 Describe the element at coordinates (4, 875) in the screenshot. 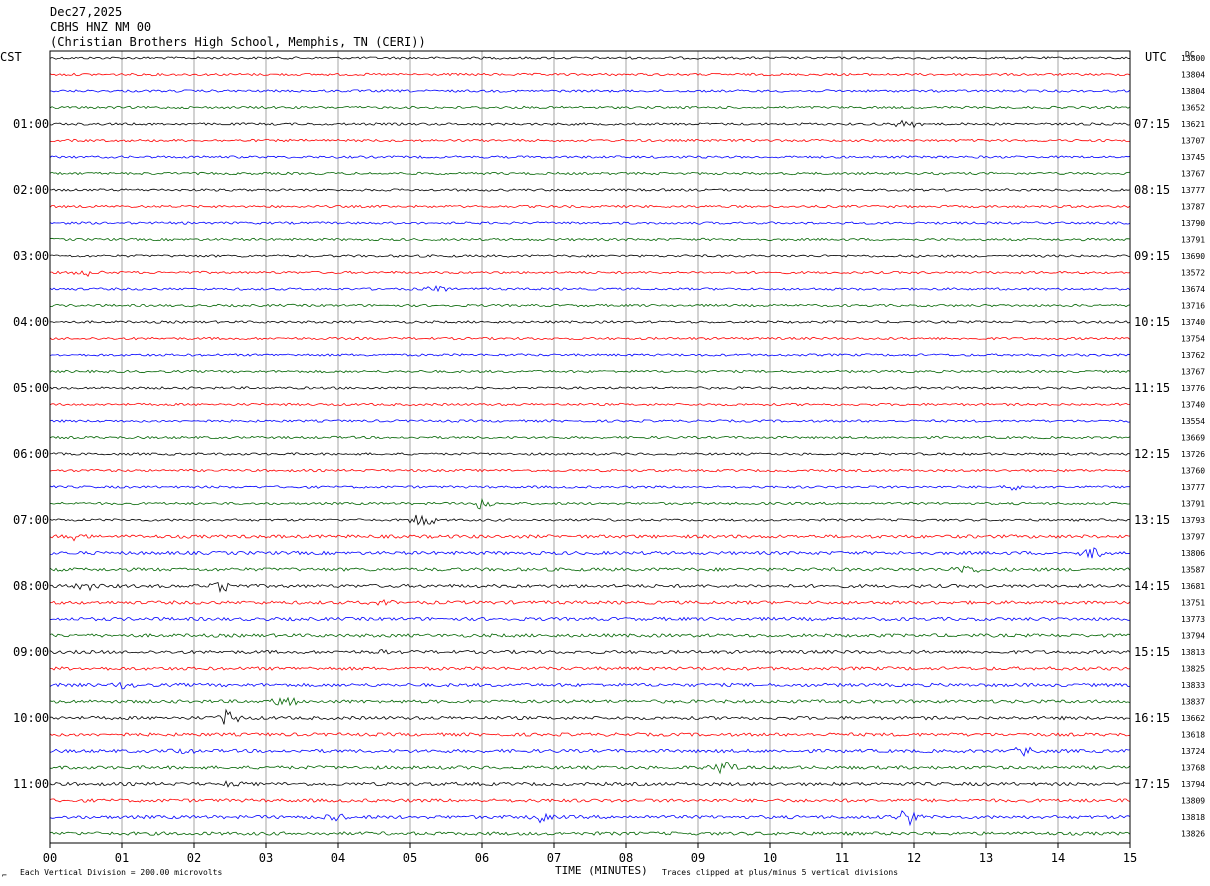

I see `corner-mark: ⌐` at that location.